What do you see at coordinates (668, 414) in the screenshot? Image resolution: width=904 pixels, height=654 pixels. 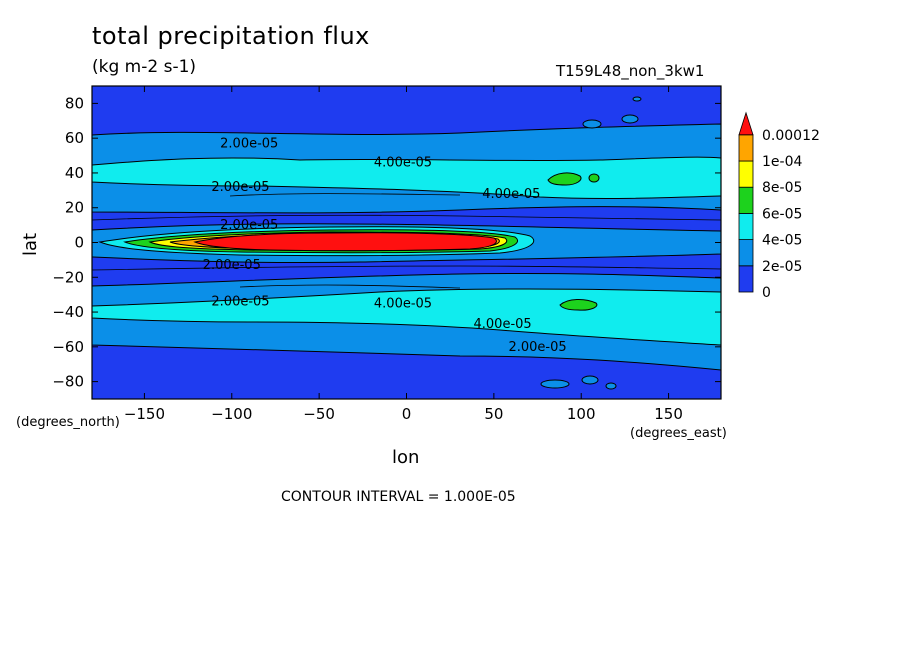 I see `x-tick-label: 150` at bounding box center [668, 414].